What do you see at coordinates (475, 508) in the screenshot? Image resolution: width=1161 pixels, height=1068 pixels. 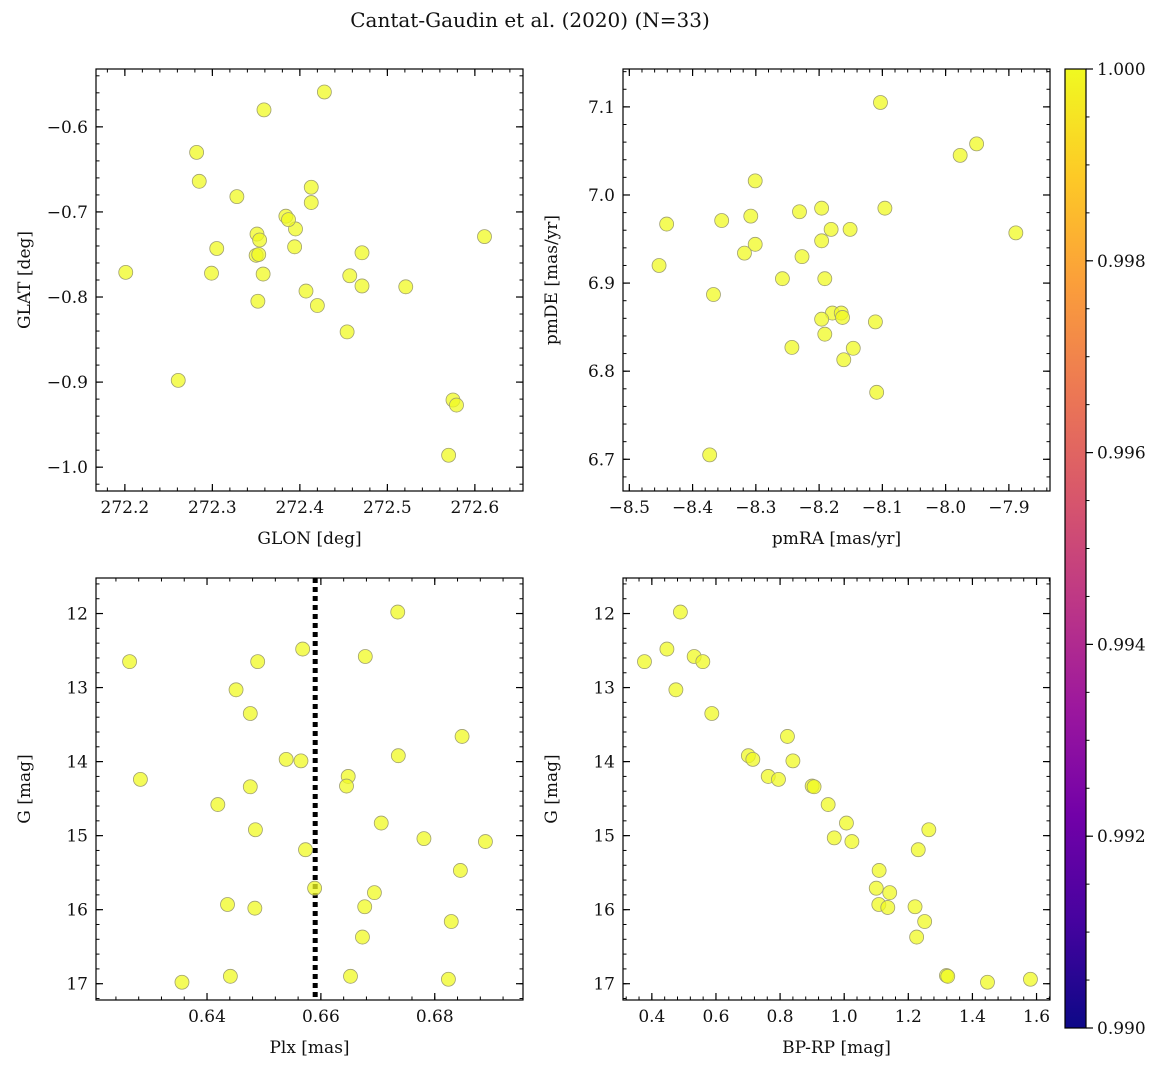 I see `x-tick-label: 272.6` at bounding box center [475, 508].